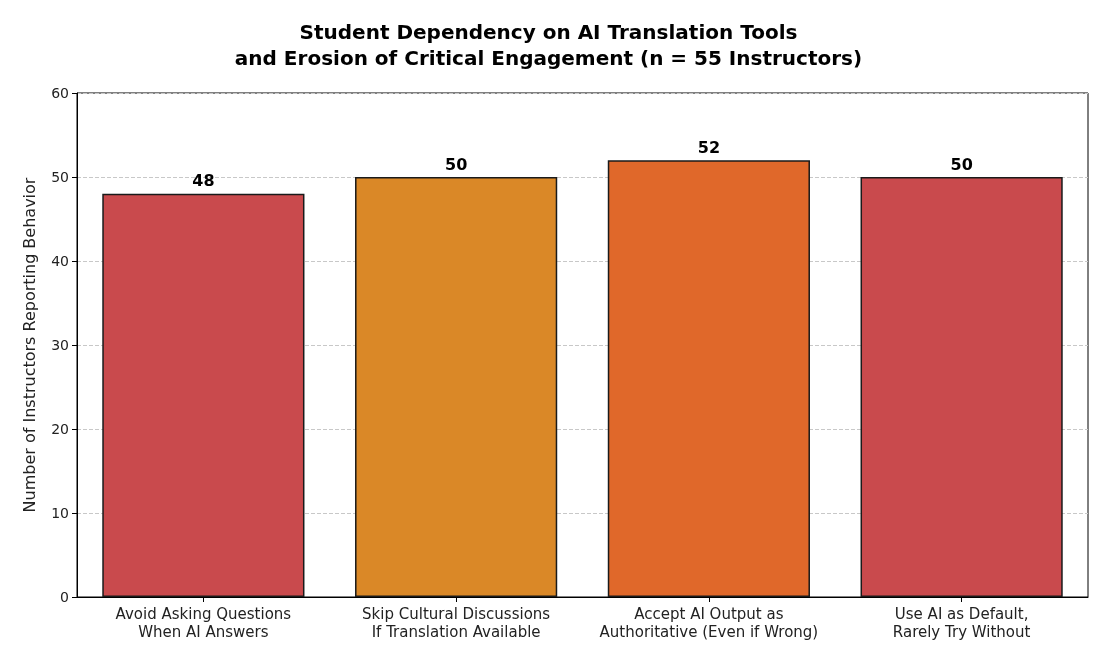  Describe the element at coordinates (29, 345) in the screenshot. I see `y-axis-title: Number of Instructors Reporting Behavior` at that location.